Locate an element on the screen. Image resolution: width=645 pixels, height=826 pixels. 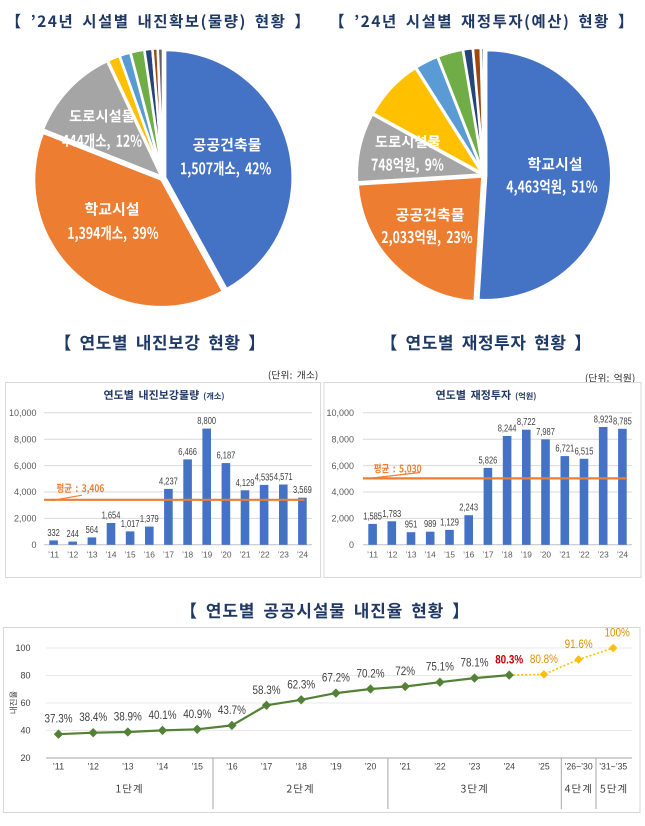
svg-text: 564 is located at coordinates (92, 530).